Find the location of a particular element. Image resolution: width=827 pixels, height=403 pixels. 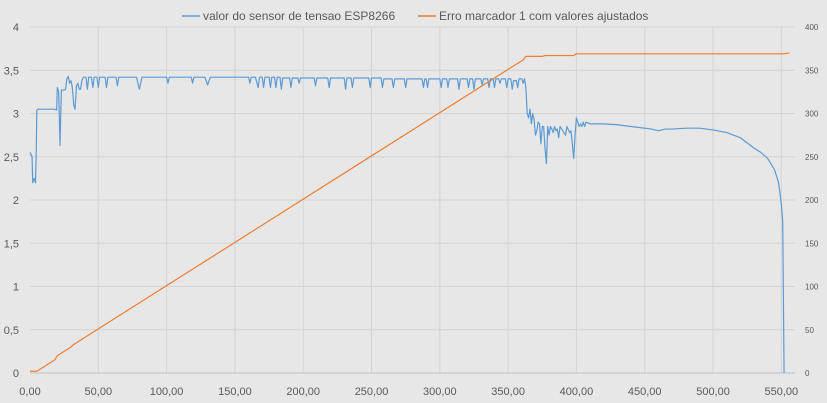

y-left-tick-label: 1 is located at coordinates (16, 288).